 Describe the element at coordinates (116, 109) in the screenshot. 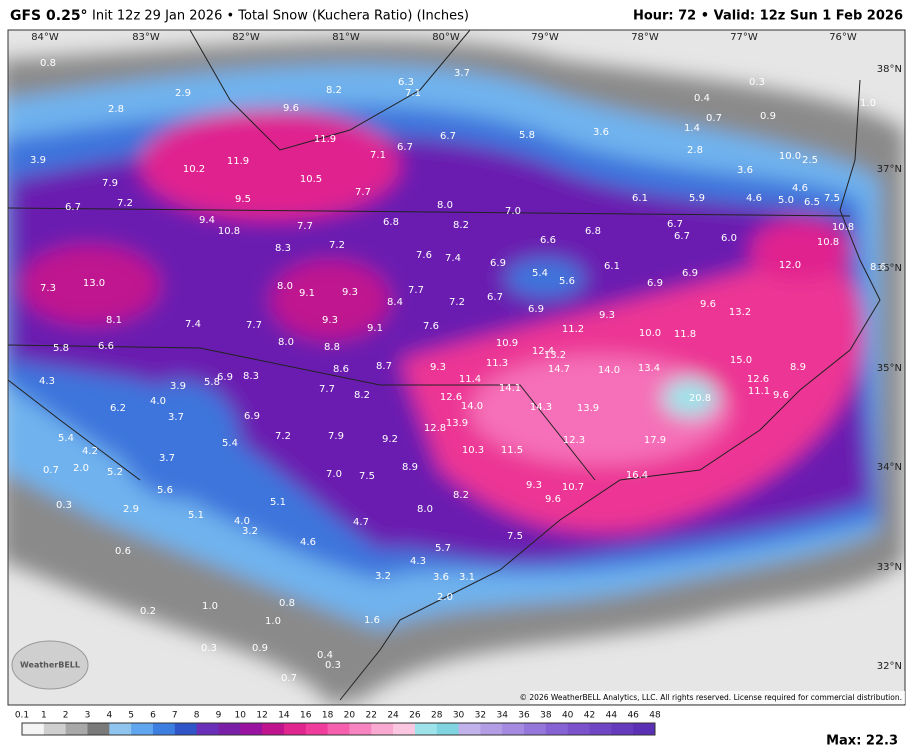

I see `snow-amount: 2.8` at that location.